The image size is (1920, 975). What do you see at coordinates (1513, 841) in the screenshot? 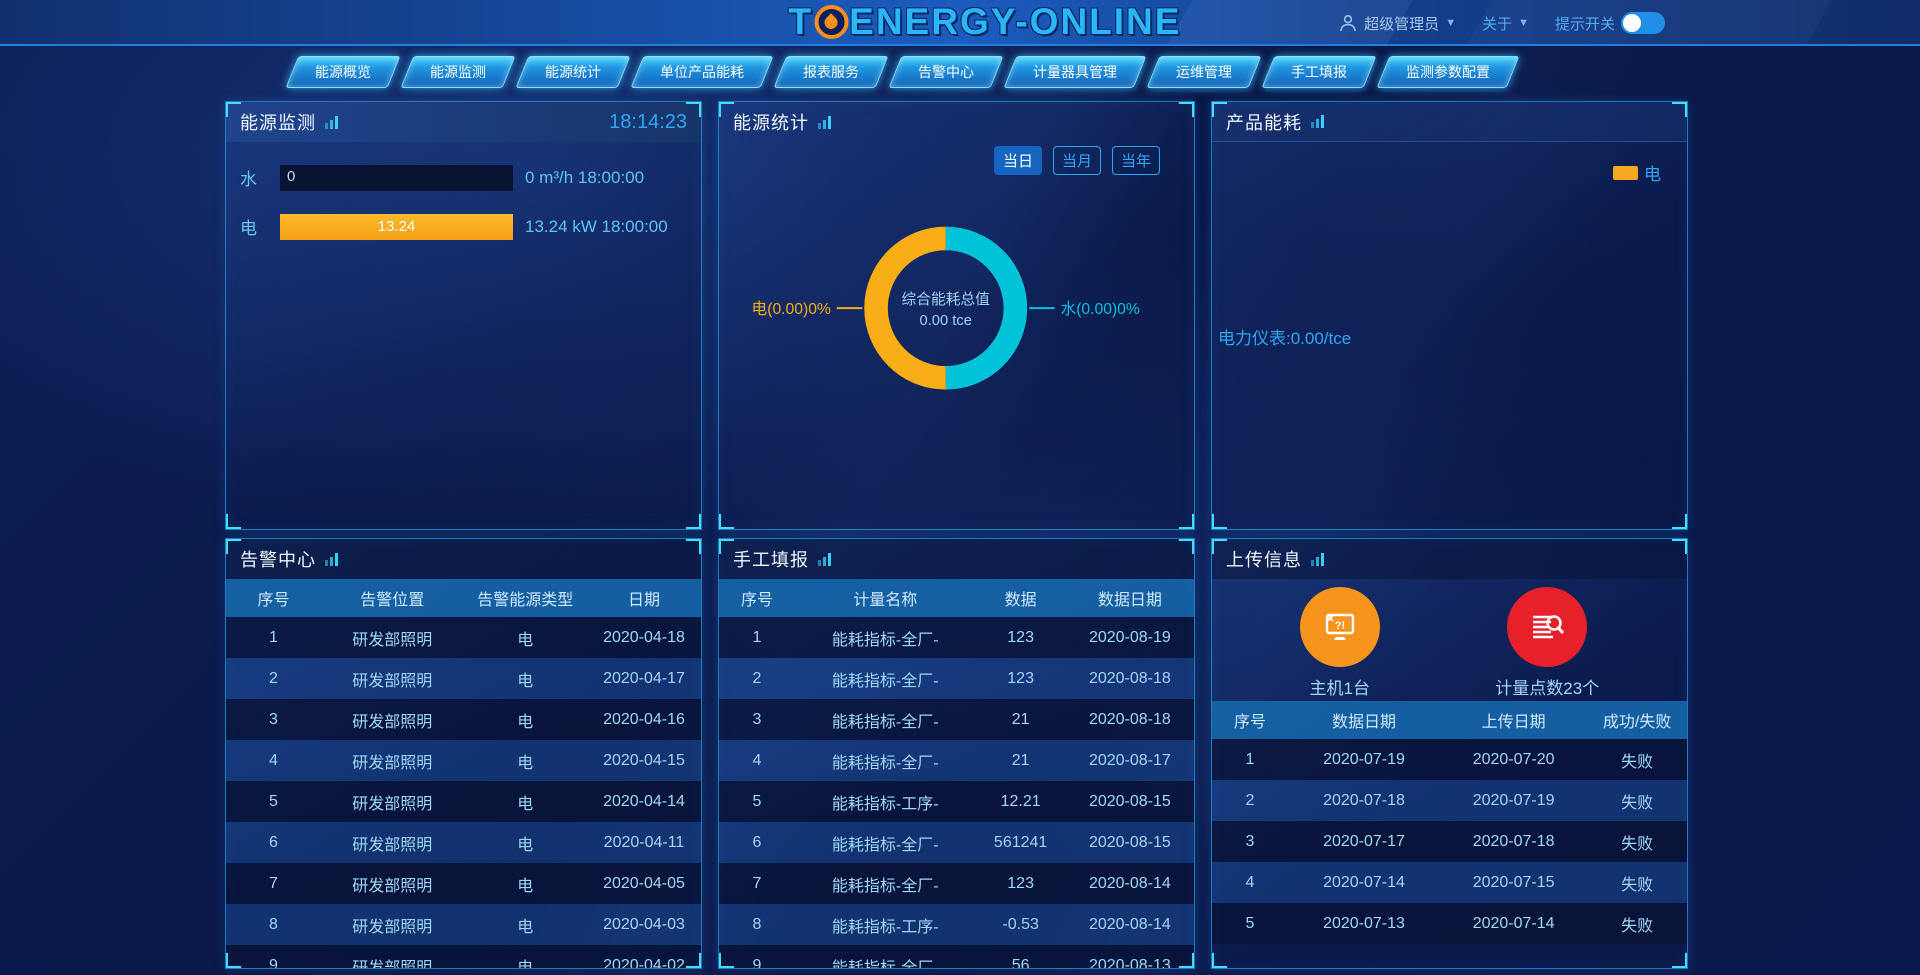
I see `table-cell: 2020-07-18` at bounding box center [1513, 841].